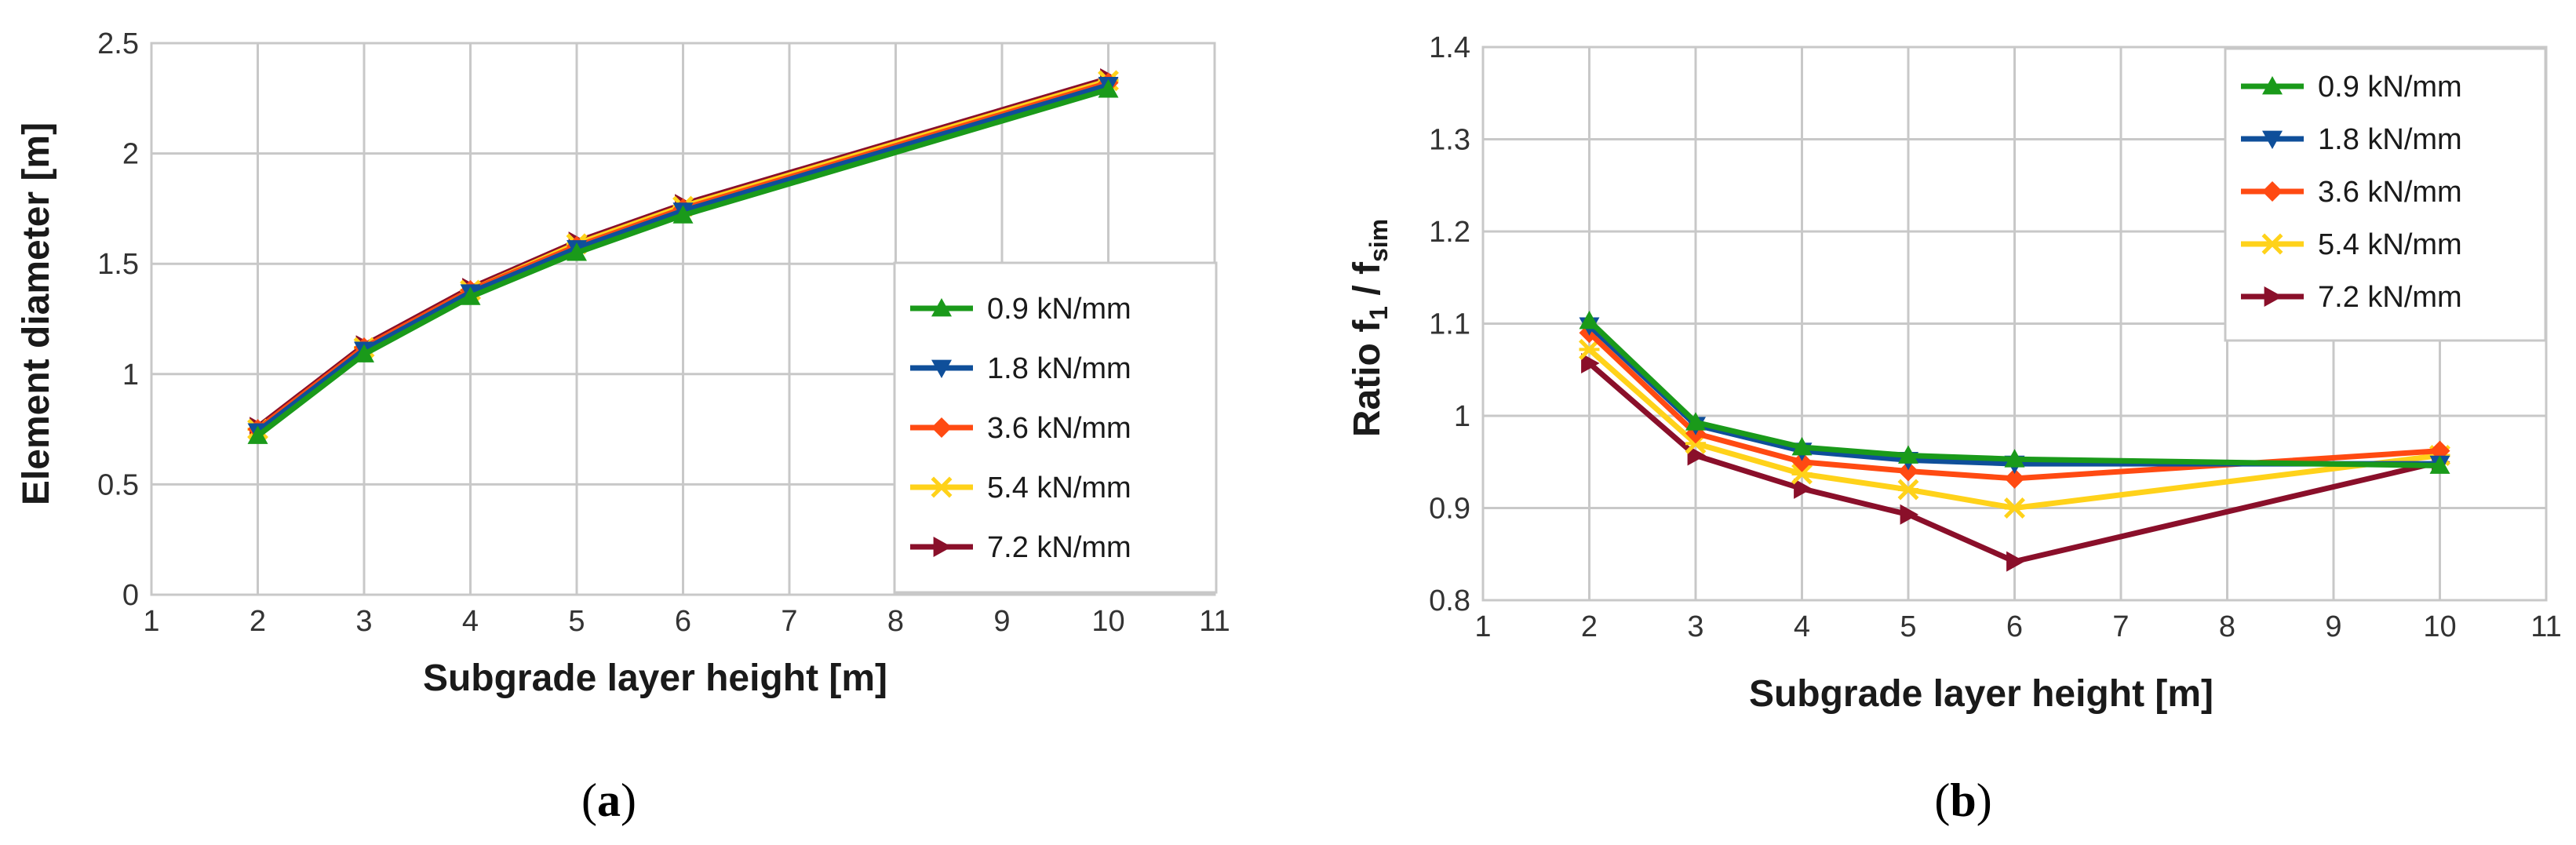 The height and width of the screenshot is (845, 2576). I want to click on chart-b-y-tick-label: 0.8, so click(1449, 601).